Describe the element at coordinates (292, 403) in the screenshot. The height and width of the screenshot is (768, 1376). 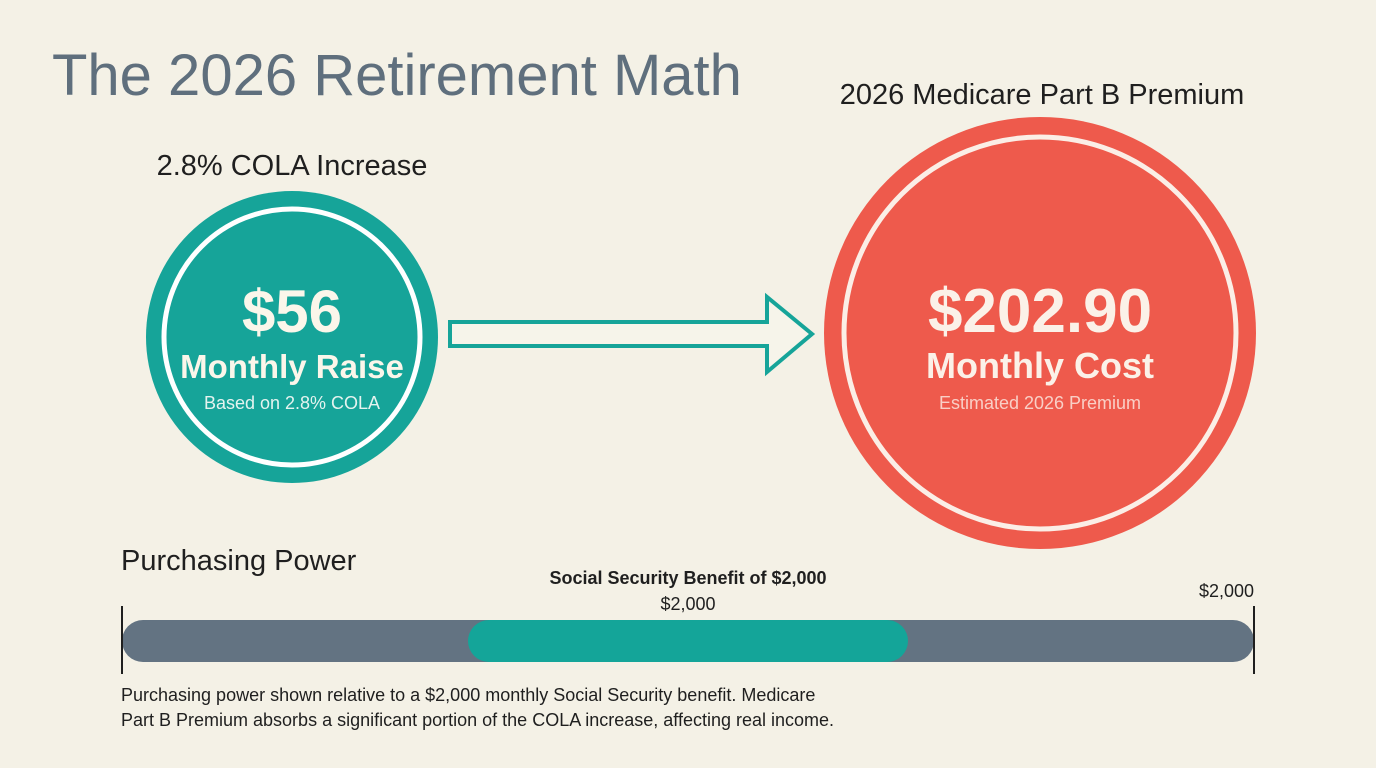
I see `cola-note: Based on 2.8% COLA` at that location.